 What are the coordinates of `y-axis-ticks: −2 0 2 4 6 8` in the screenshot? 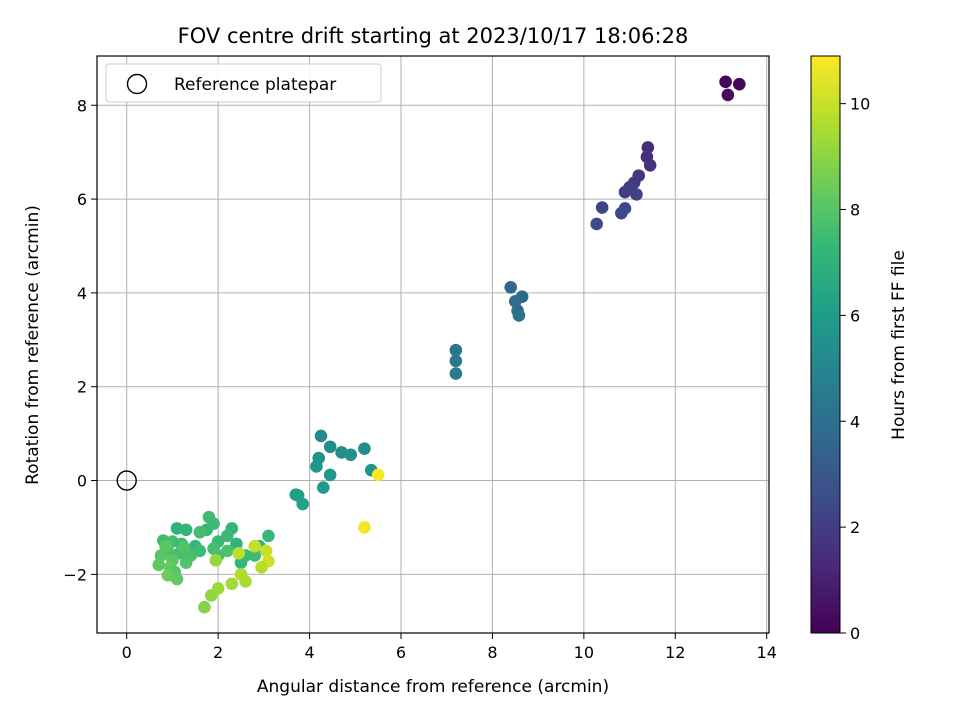 It's located at (80, 340).